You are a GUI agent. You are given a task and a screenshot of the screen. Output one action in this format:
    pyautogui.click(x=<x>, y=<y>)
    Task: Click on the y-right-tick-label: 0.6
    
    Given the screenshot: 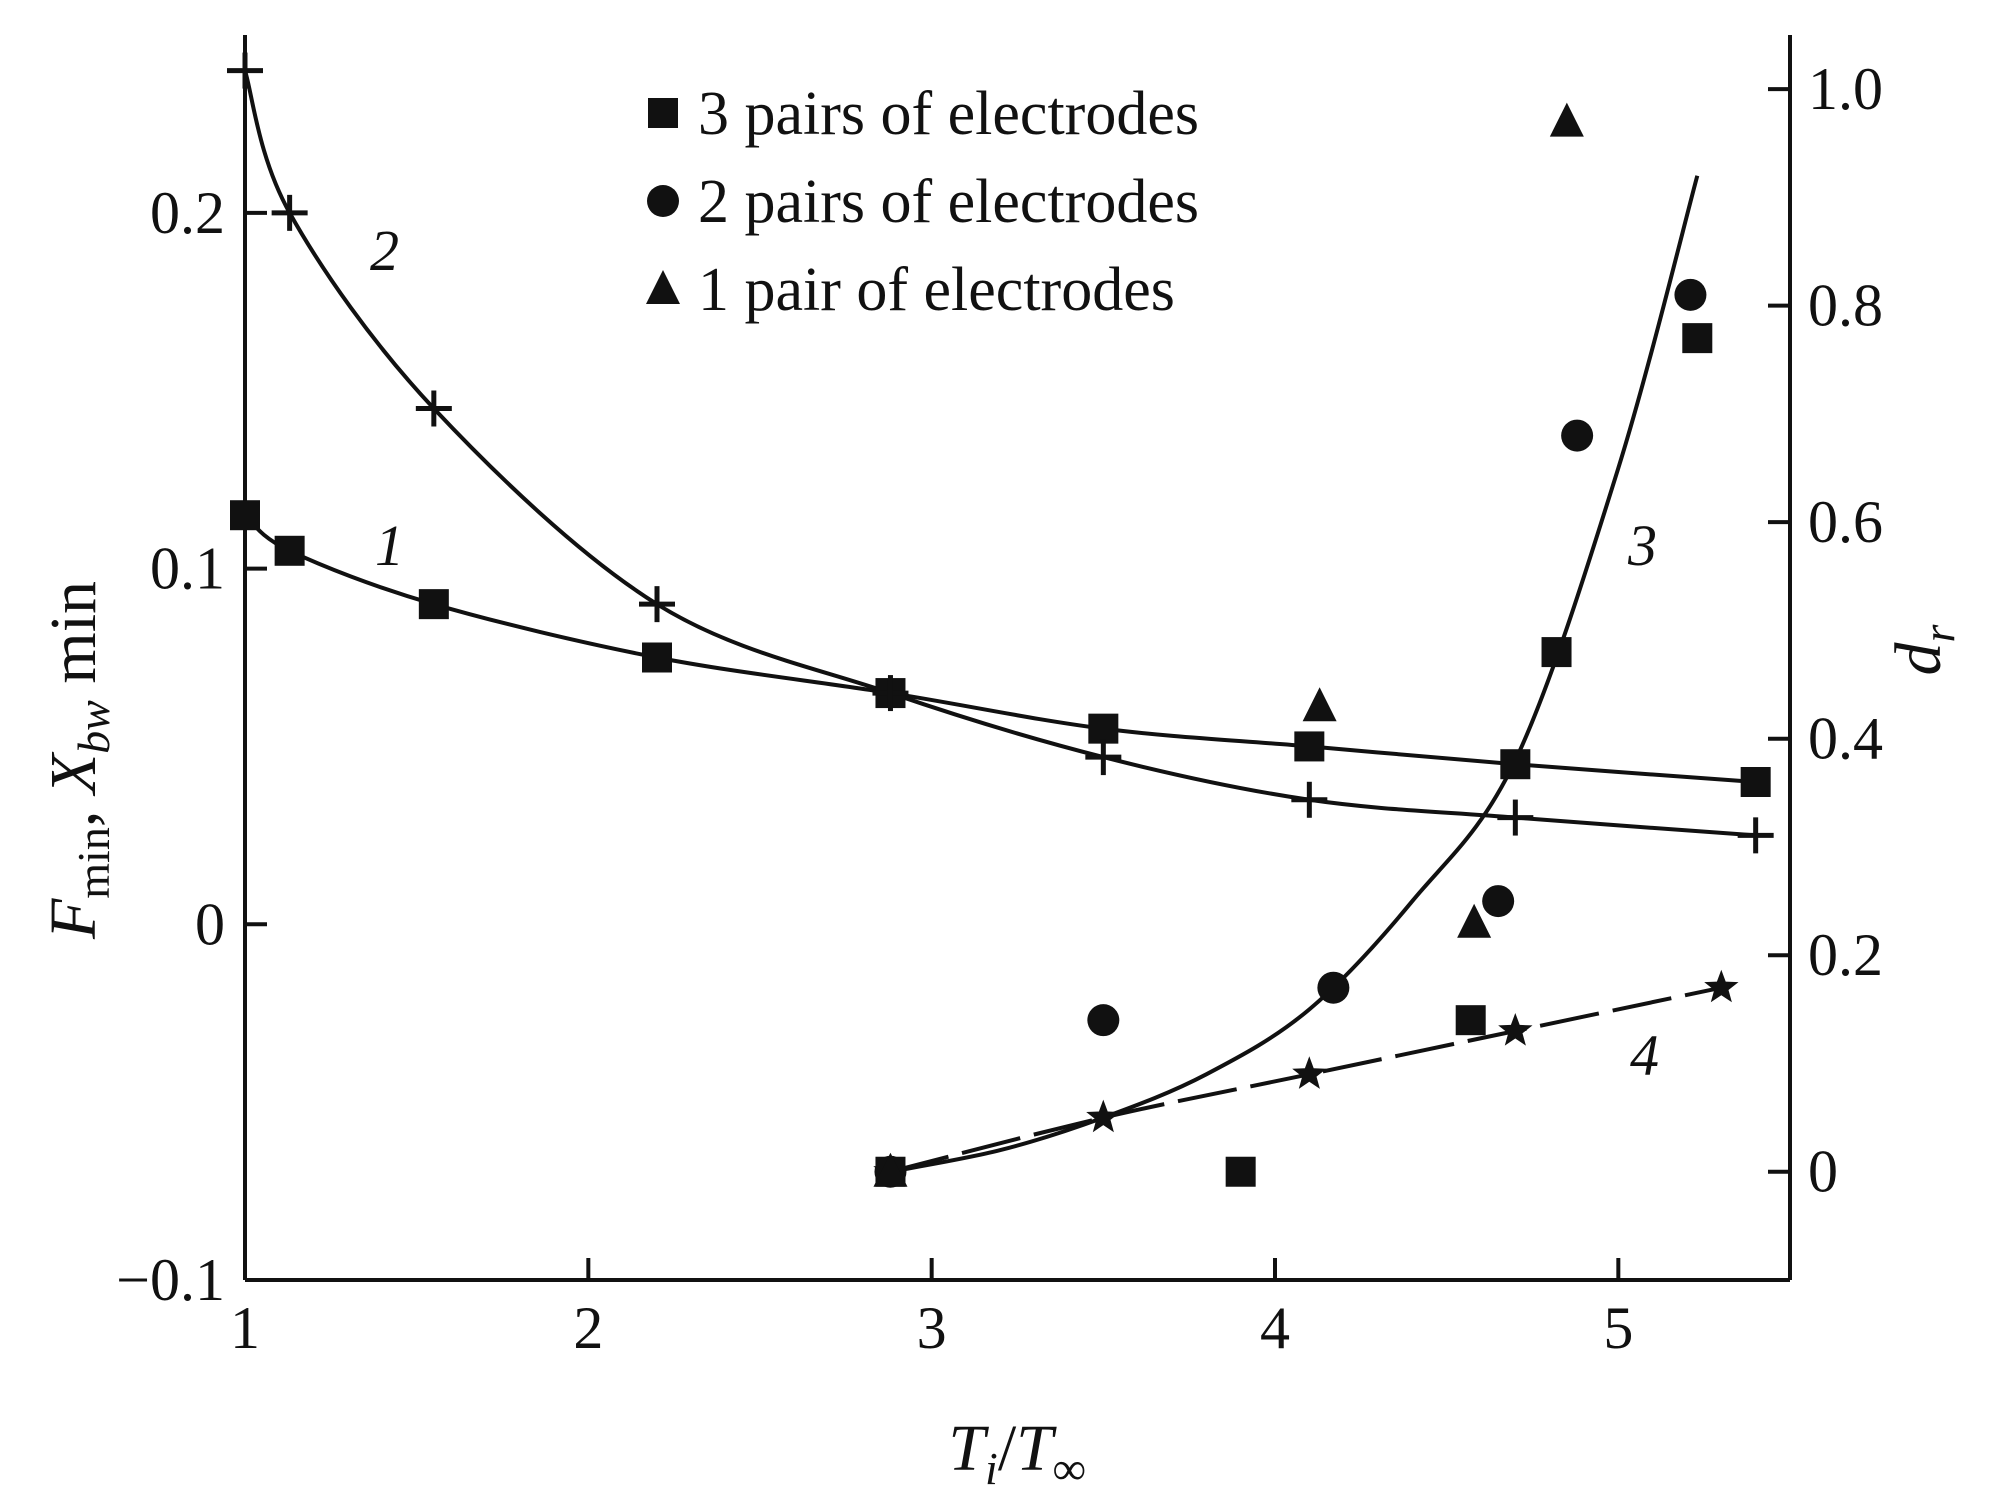 What is the action you would take?
    pyautogui.click(x=1845, y=522)
    